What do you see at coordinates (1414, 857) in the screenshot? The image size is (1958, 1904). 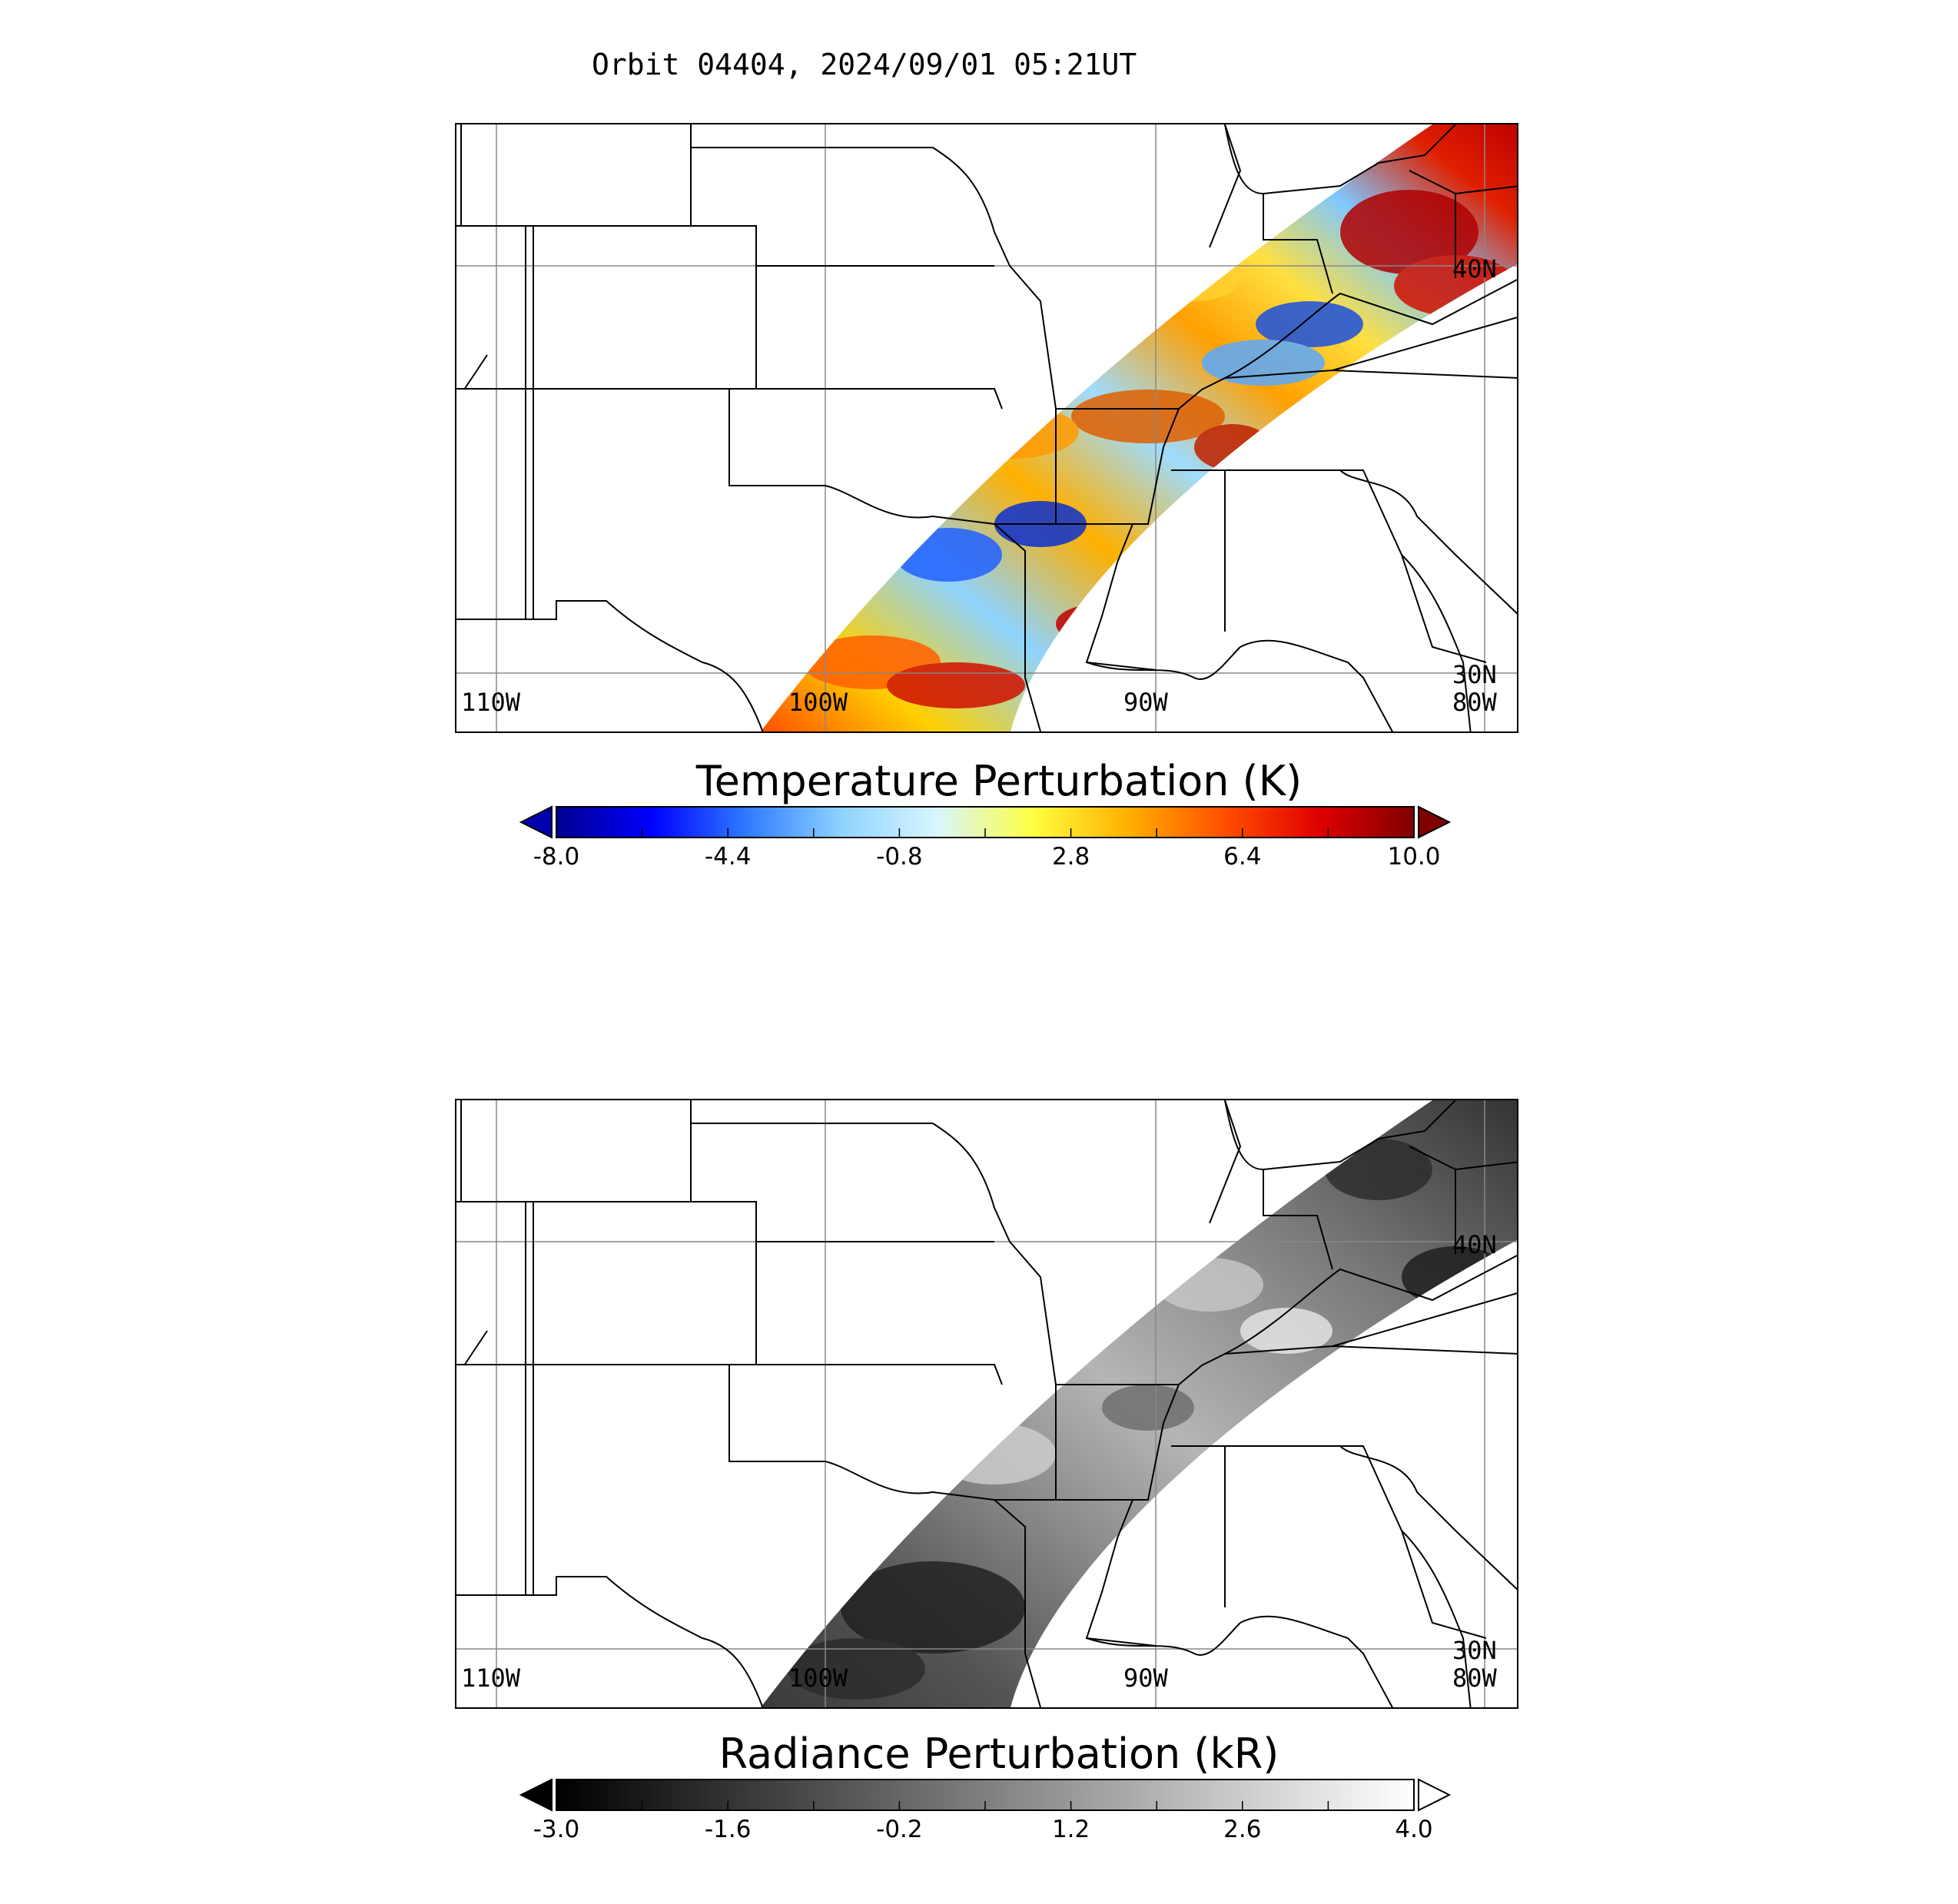 I see `colorbar-tick-label: 10.0` at bounding box center [1414, 857].